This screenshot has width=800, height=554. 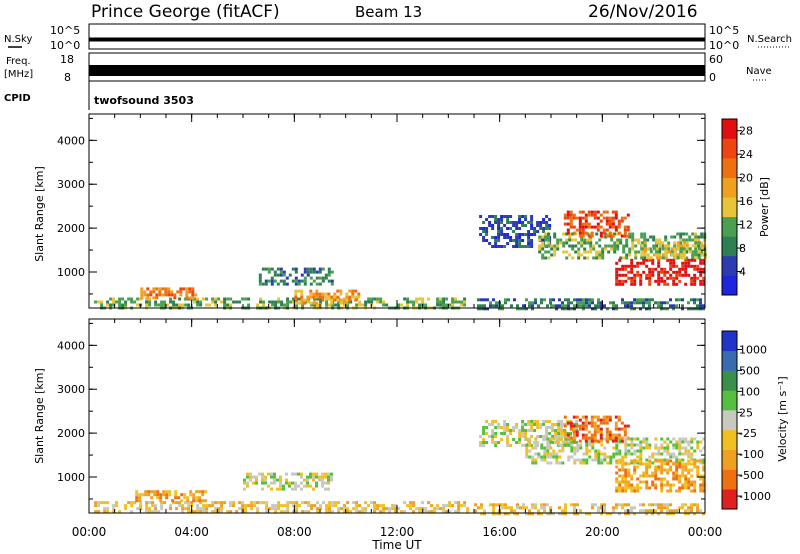 What do you see at coordinates (724, 45) in the screenshot?
I see `nsearch-bottom-tick: 10^0` at bounding box center [724, 45].